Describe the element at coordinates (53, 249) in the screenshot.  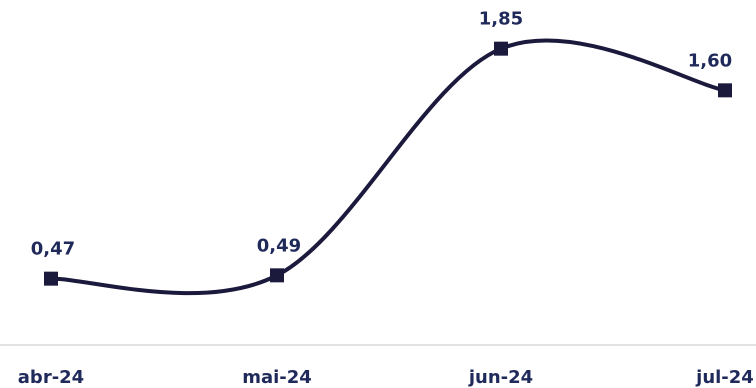
I see `data-label: 0,47` at that location.